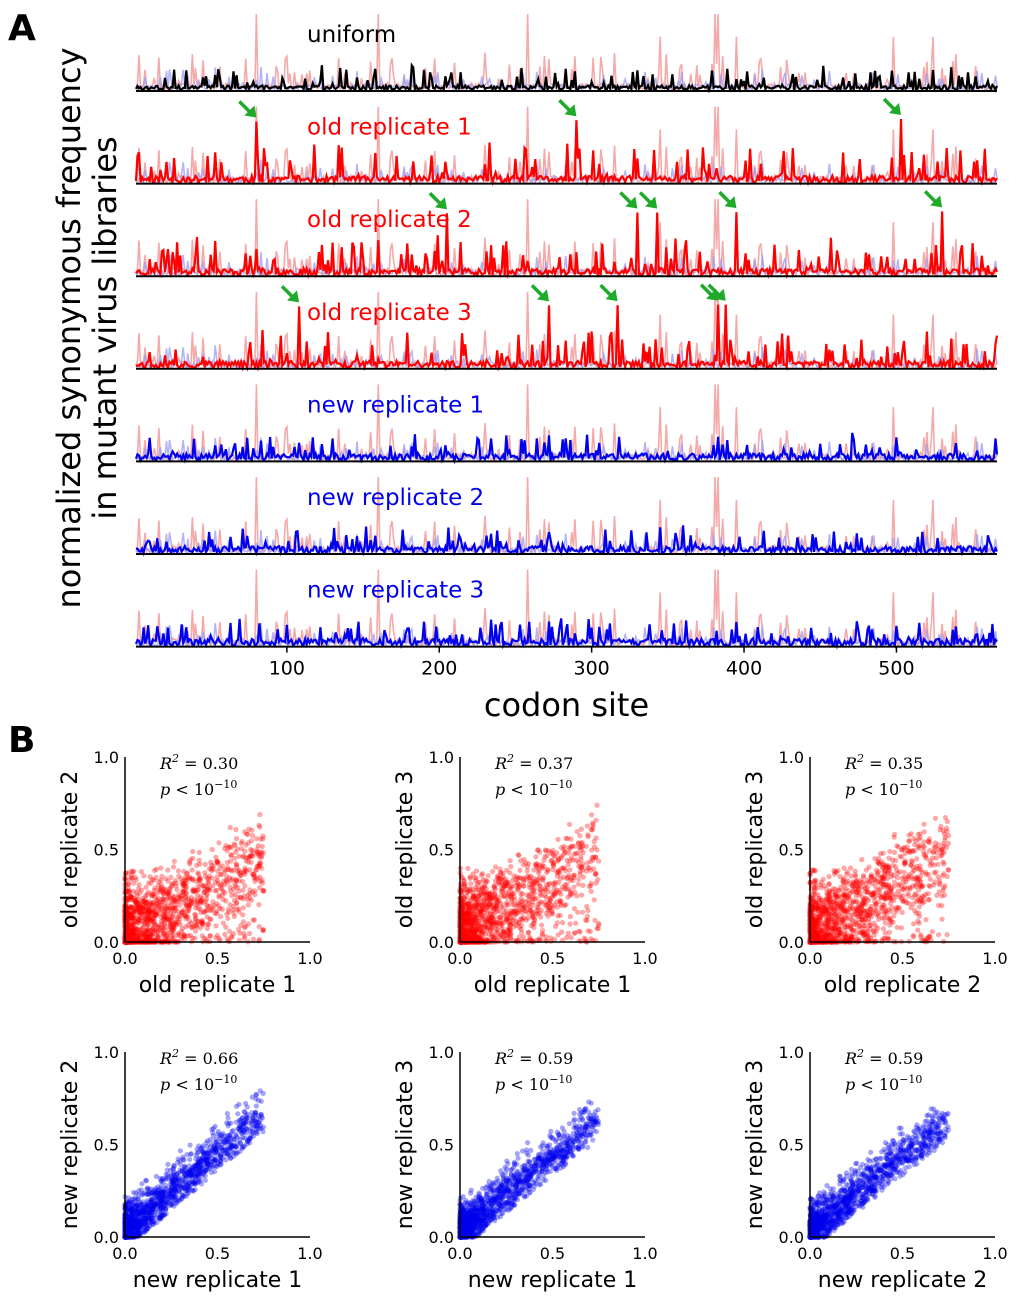 The image size is (1024, 1311). I want to click on background-series-new, so click(566, 635).